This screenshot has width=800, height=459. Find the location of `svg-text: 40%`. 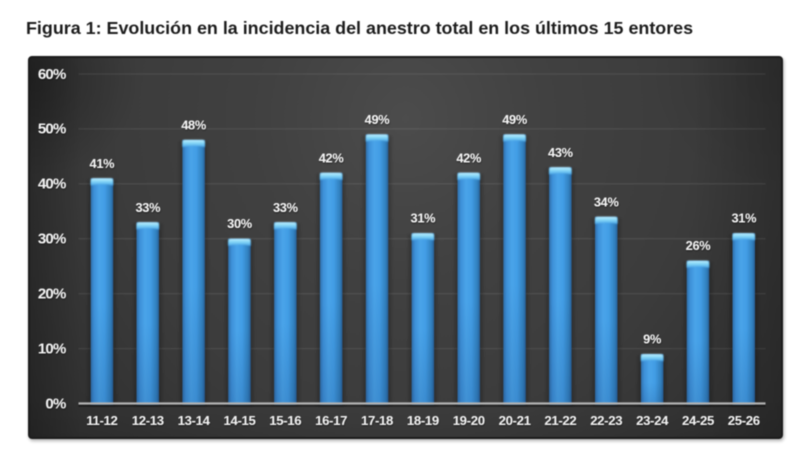

svg-text: 40% is located at coordinates (52, 184).